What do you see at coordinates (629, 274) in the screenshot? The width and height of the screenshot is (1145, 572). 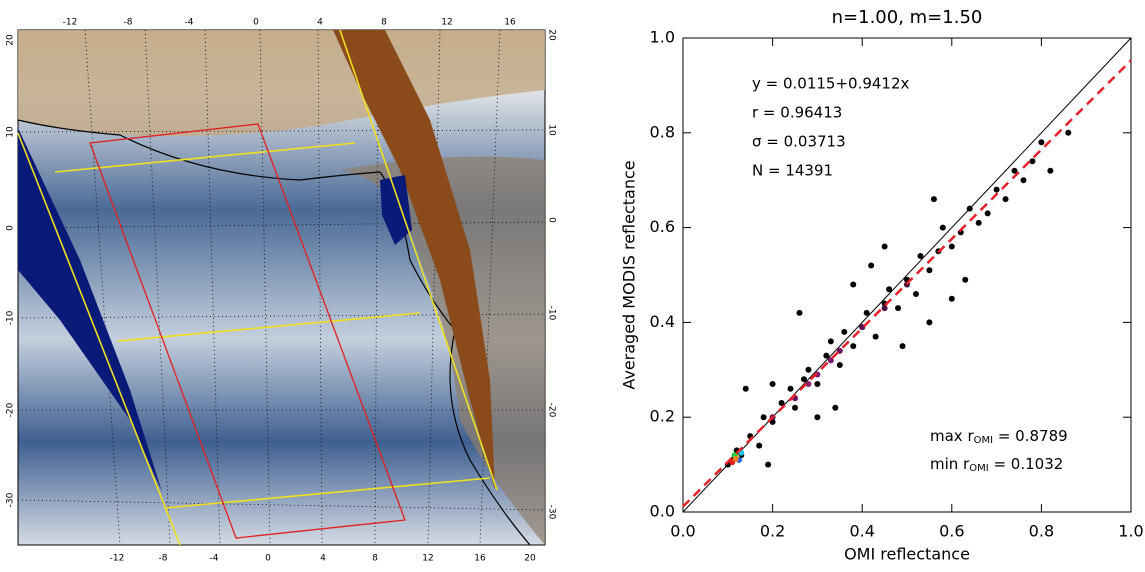 I see `y-axis-label: Averaged MODIS reflectance` at bounding box center [629, 274].